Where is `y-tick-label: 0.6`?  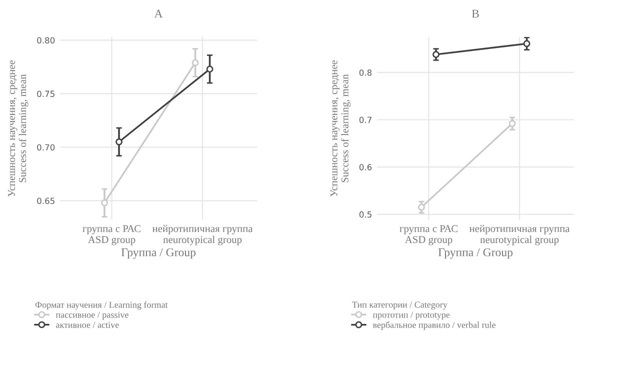 y-tick-label: 0.6 is located at coordinates (365, 167).